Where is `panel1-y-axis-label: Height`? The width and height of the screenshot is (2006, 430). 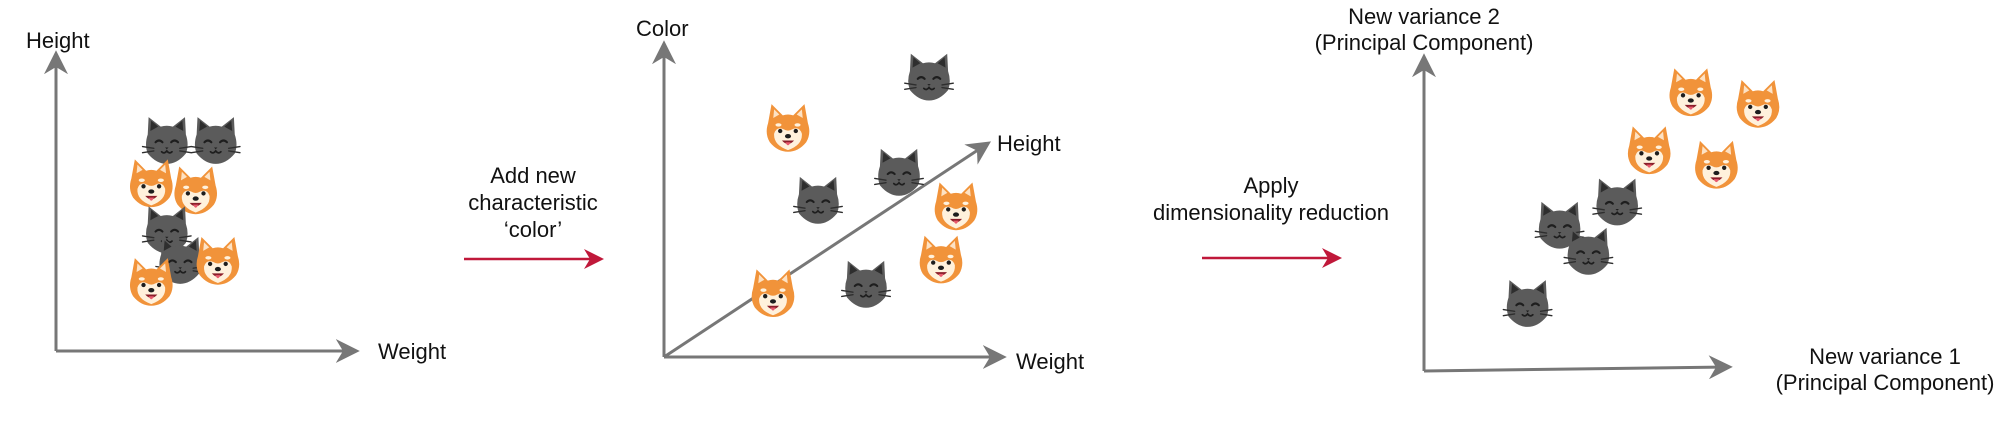 panel1-y-axis-label: Height is located at coordinates (58, 40).